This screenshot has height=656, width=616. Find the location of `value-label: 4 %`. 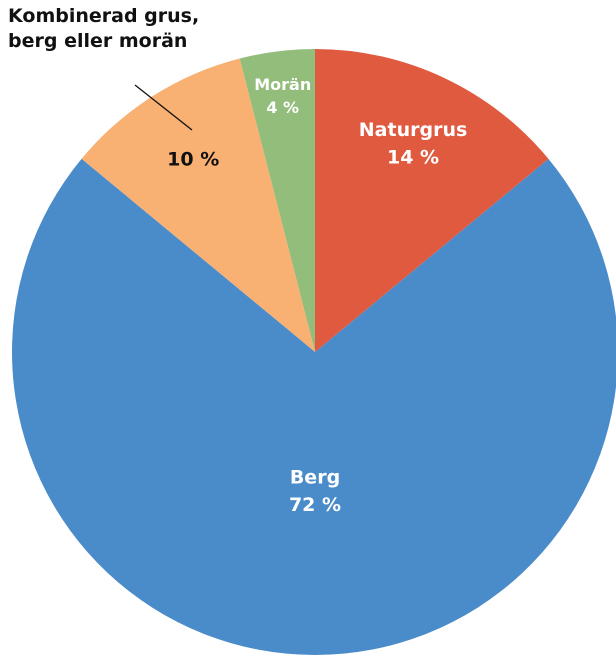

value-label: 4 % is located at coordinates (282, 107).